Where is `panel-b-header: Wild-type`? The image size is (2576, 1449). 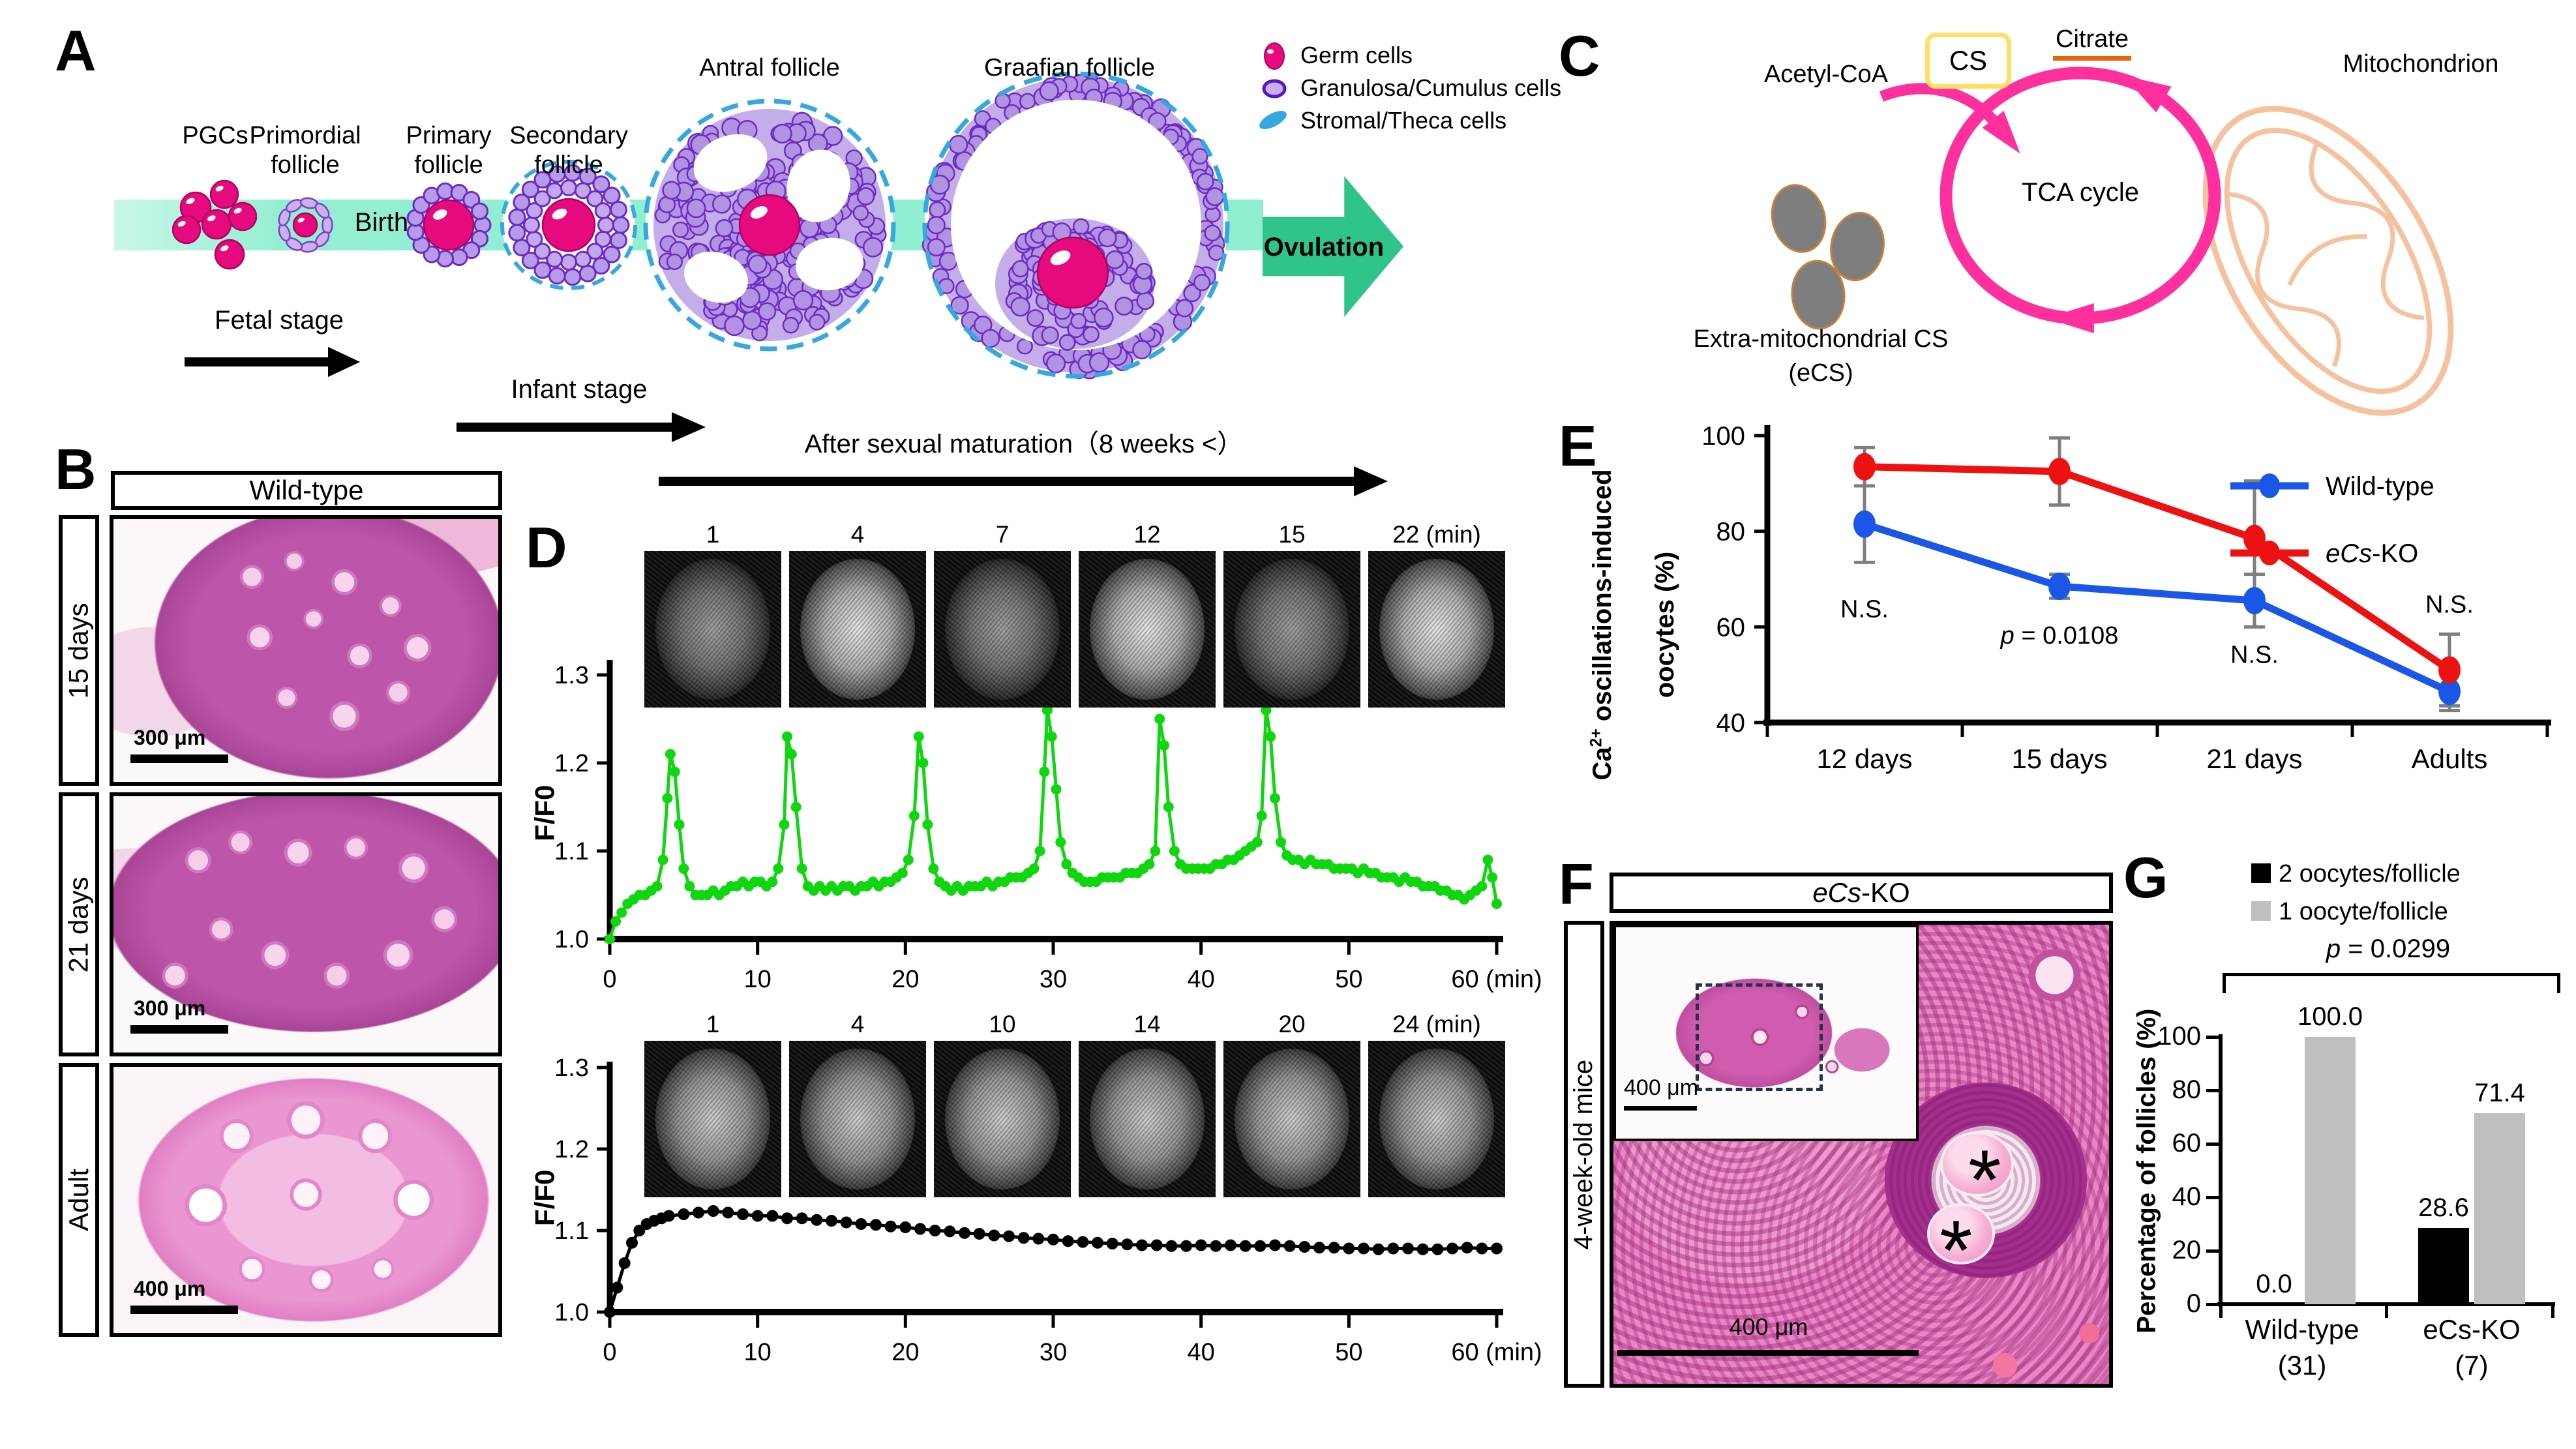 panel-b-header: Wild-type is located at coordinates (306, 490).